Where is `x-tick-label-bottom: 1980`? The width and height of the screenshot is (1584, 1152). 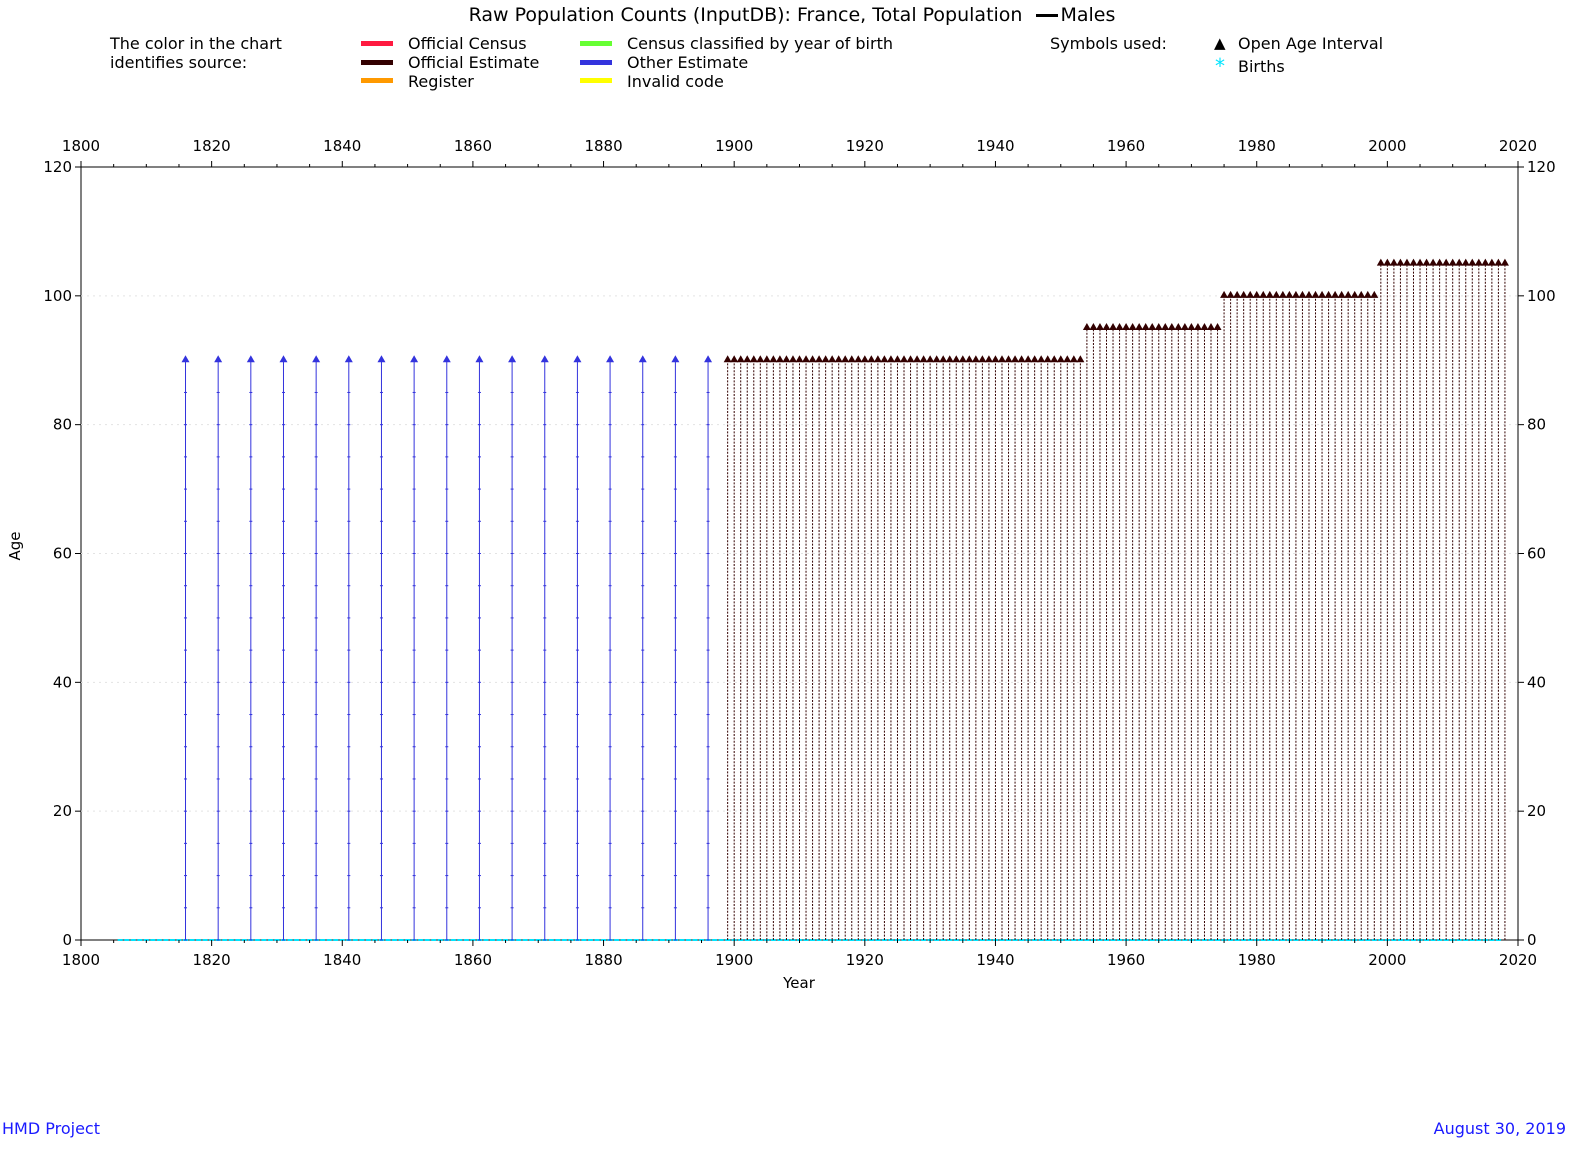 x-tick-label-bottom: 1980 is located at coordinates (1257, 960).